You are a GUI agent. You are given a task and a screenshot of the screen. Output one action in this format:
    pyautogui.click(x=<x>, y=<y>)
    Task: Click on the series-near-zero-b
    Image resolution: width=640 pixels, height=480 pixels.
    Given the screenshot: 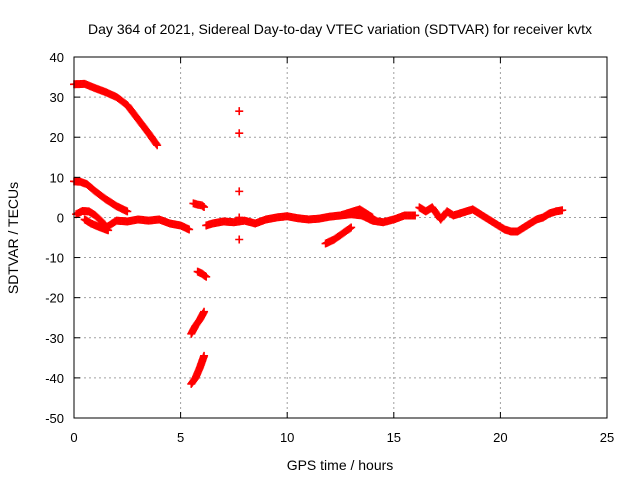 What is the action you would take?
    pyautogui.click(x=96, y=225)
    